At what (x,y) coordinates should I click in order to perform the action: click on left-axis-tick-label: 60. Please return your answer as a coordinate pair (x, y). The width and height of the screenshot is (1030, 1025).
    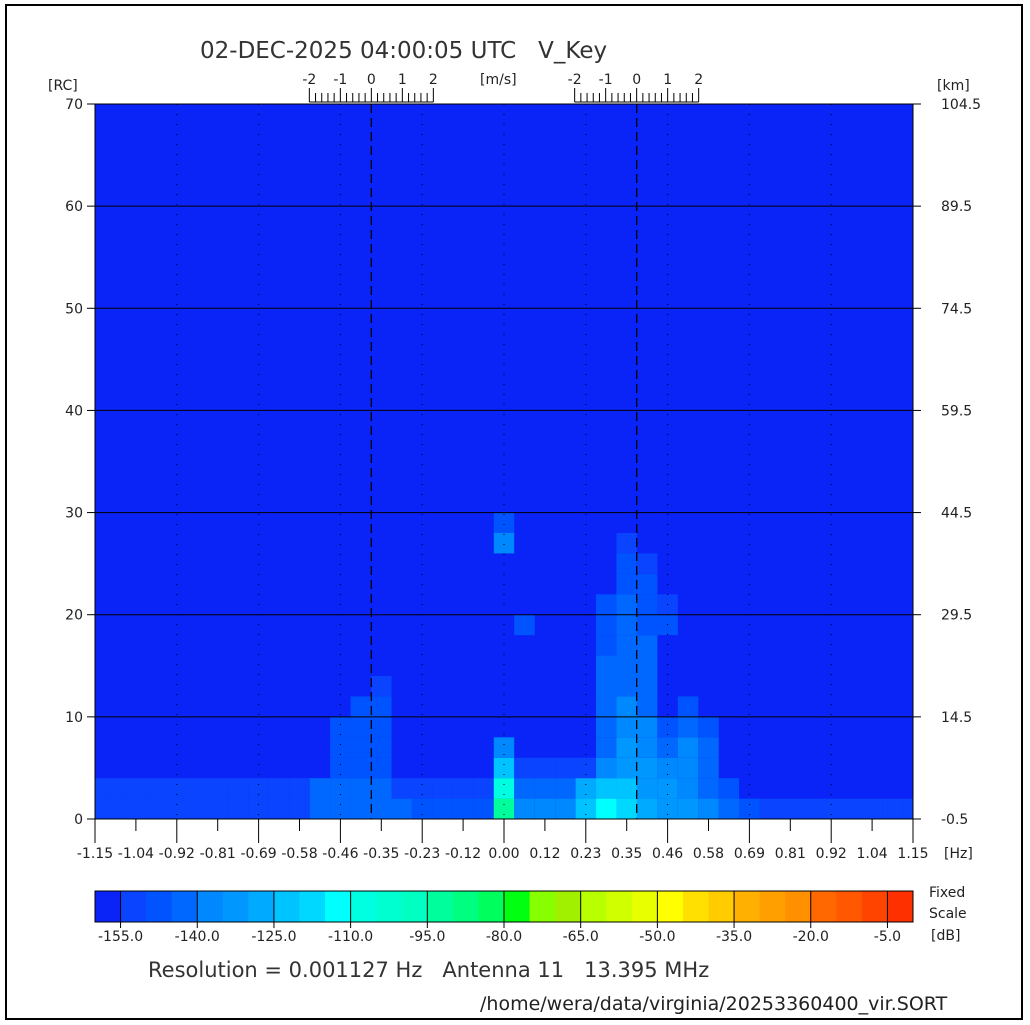
    Looking at the image, I should click on (74, 207).